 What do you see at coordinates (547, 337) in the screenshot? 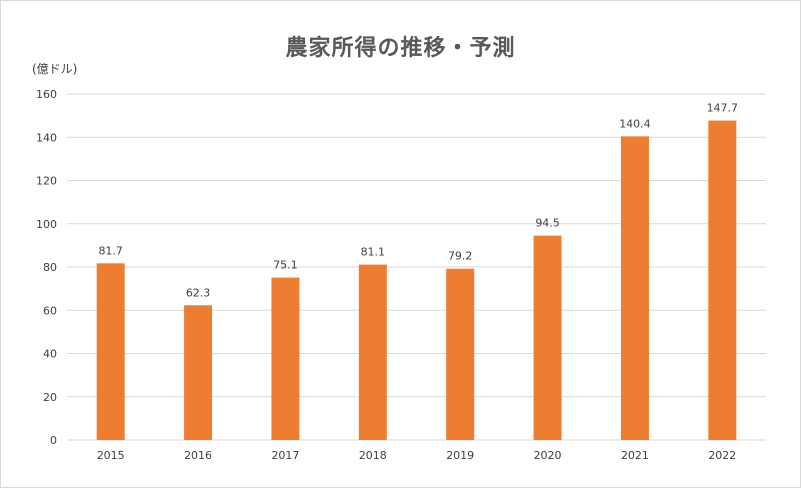
I see `bar-2020` at bounding box center [547, 337].